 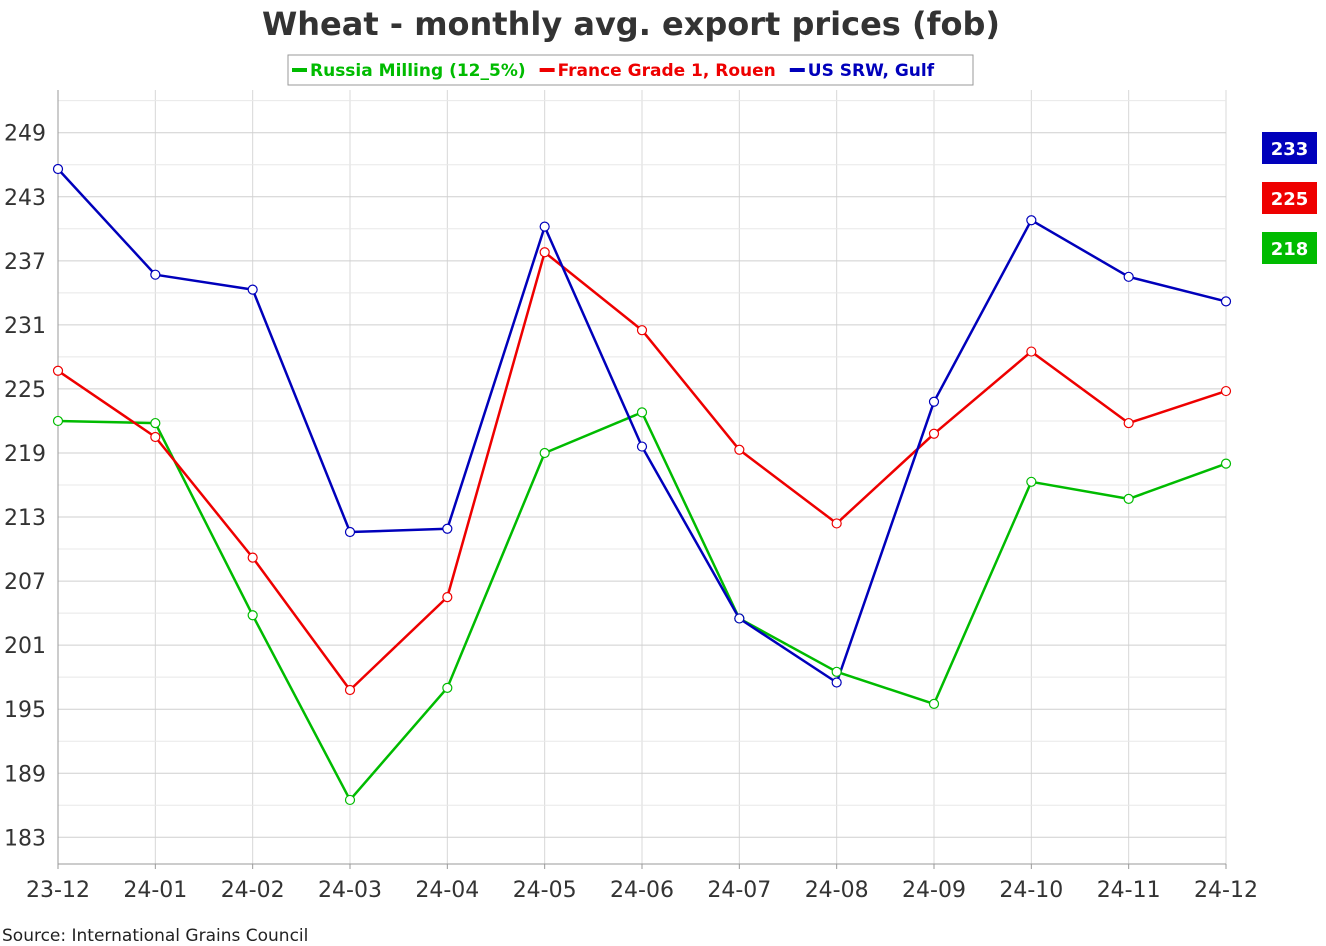 I want to click on y-tick-label: 183, so click(x=25, y=838).